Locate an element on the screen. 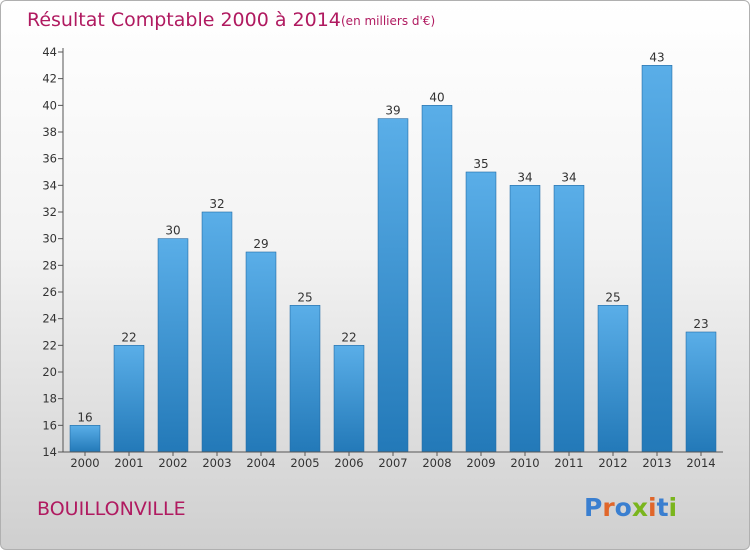 Image resolution: width=750 pixels, height=550 pixels. bar-value-label: 40 is located at coordinates (436, 97).